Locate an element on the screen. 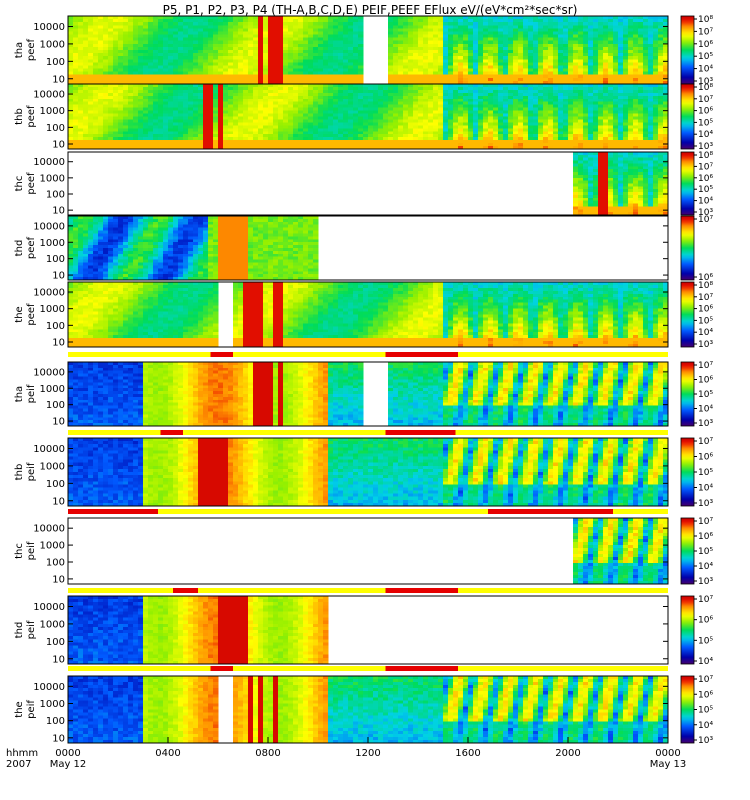 This screenshot has height=800, width=750. y-tick-label: 100 is located at coordinates (55, 62).